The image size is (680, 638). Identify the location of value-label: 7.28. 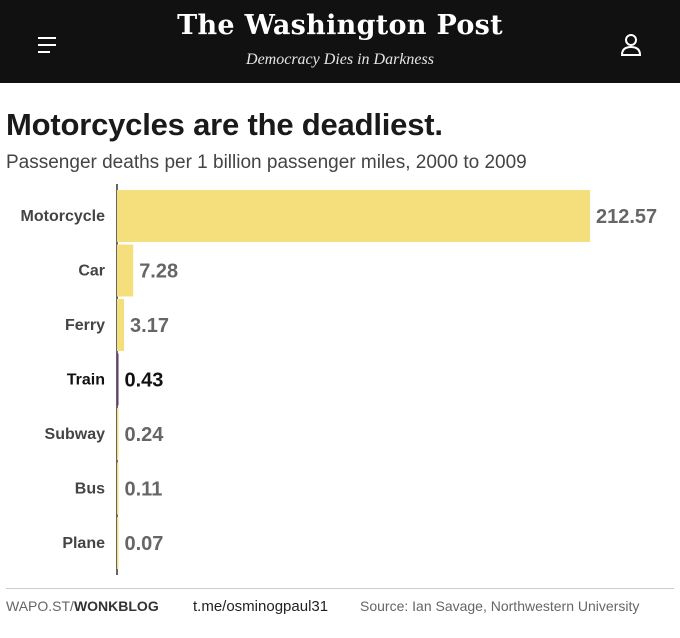
(158, 272).